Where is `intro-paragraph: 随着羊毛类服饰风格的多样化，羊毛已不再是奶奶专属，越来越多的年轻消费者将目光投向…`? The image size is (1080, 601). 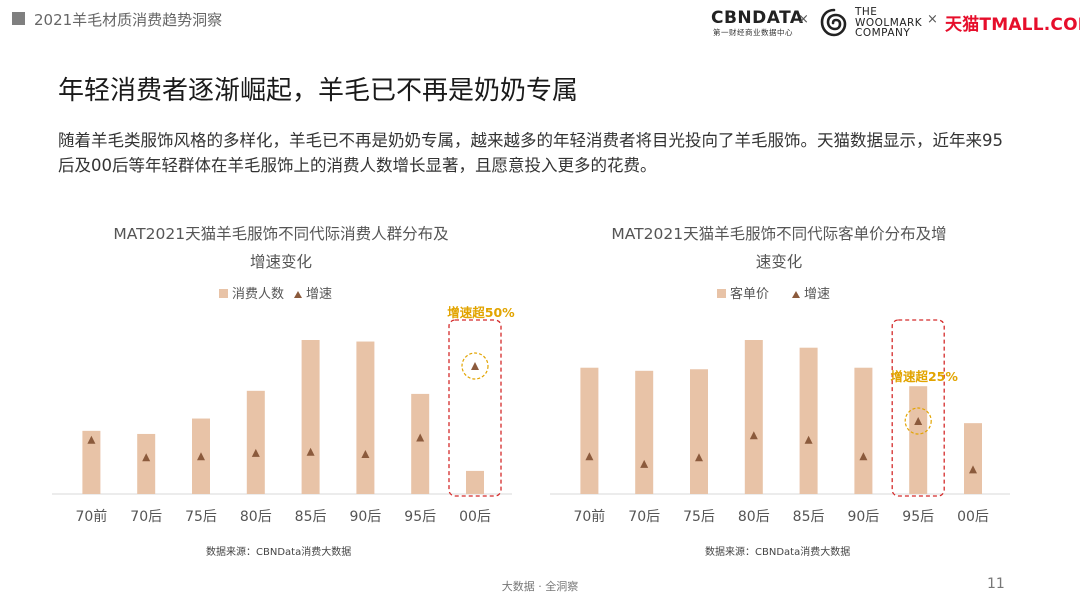
intro-paragraph: 随着羊毛类服饰风格的多样化，羊毛已不再是奶奶专属，越来越多的年轻消费者将目光投向… is located at coordinates (530, 153).